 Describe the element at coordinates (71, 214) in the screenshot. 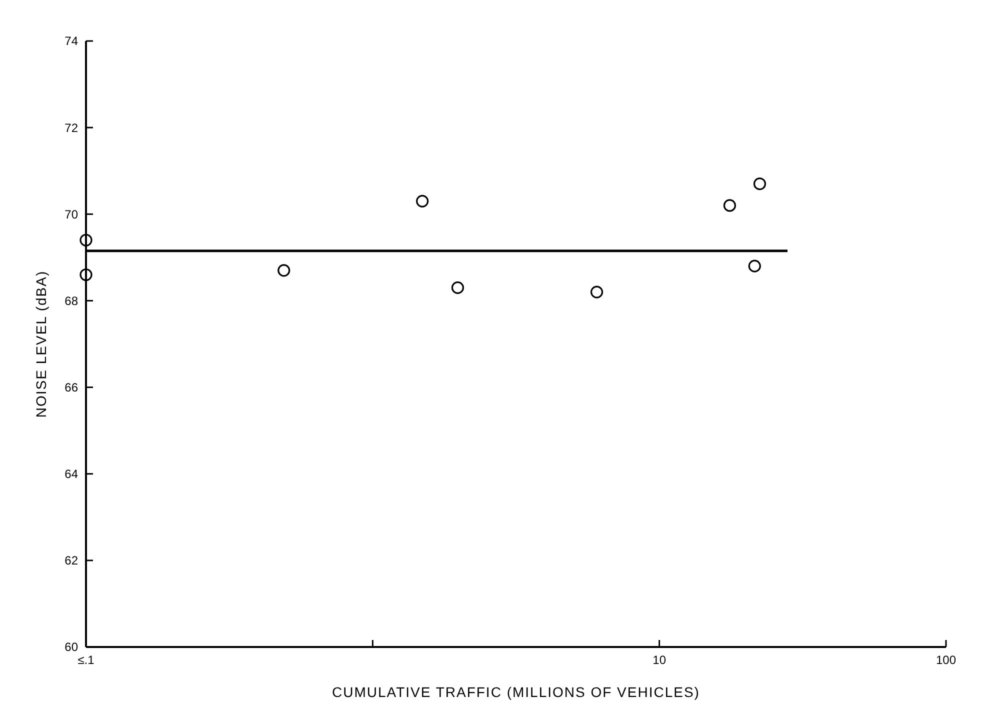

I see `y-tick-label: 70` at that location.